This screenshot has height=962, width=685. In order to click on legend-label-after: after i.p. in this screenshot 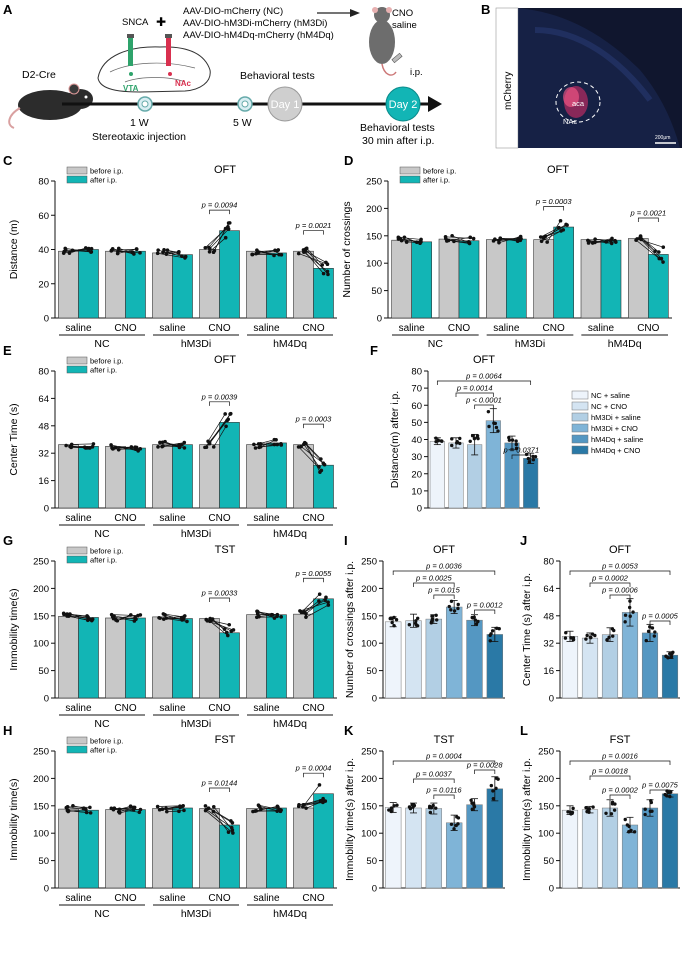, I will do `click(103, 180)`.